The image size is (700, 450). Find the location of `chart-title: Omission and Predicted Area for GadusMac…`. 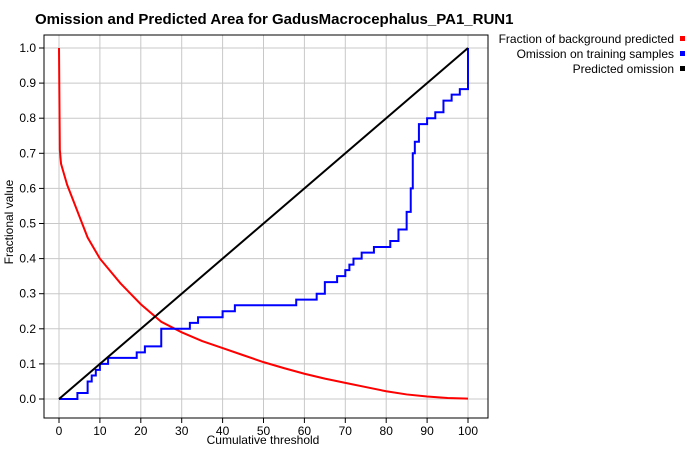

chart-title: Omission and Predicted Area for GadusMac… is located at coordinates (274, 19).